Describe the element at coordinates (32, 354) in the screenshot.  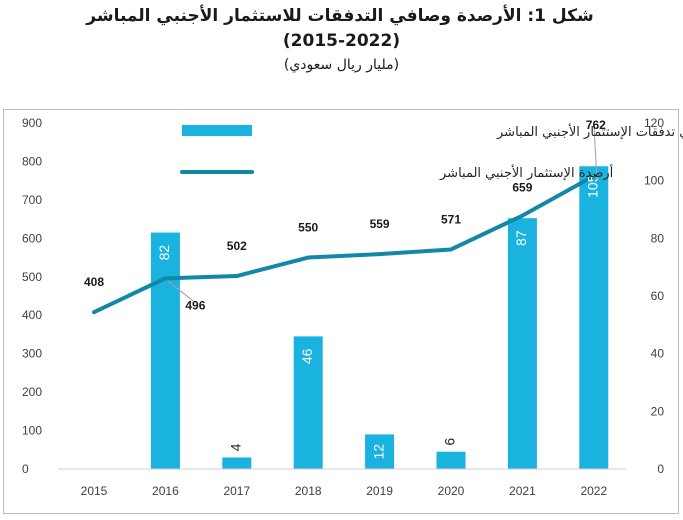
I see `left-axis-tick: 300` at that location.